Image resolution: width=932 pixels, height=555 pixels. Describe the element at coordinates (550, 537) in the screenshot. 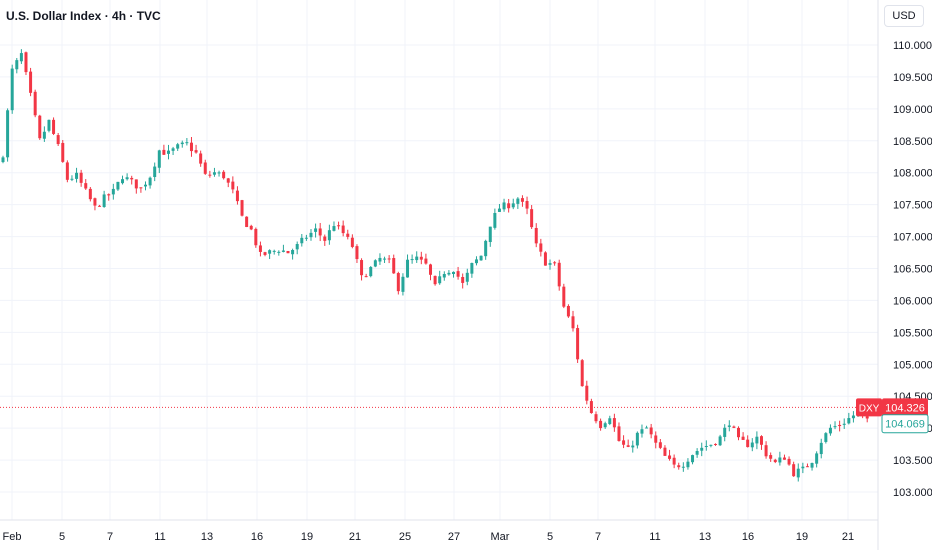

I see `x-tick-label: 5` at that location.